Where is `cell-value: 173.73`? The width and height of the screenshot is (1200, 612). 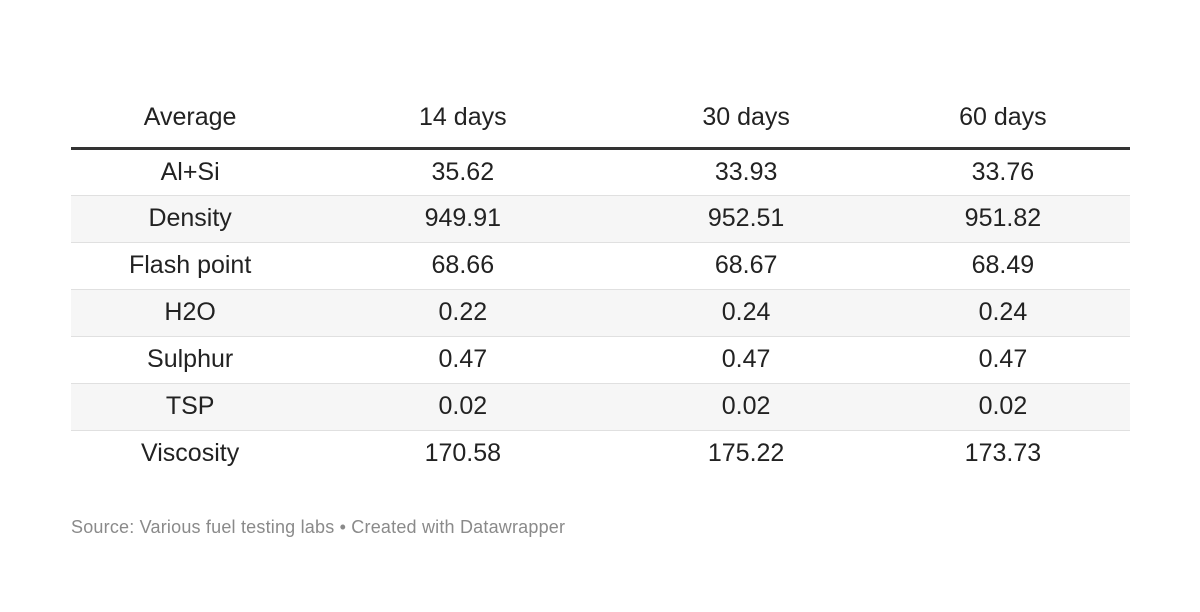
cell-value: 173.73 is located at coordinates (1003, 453).